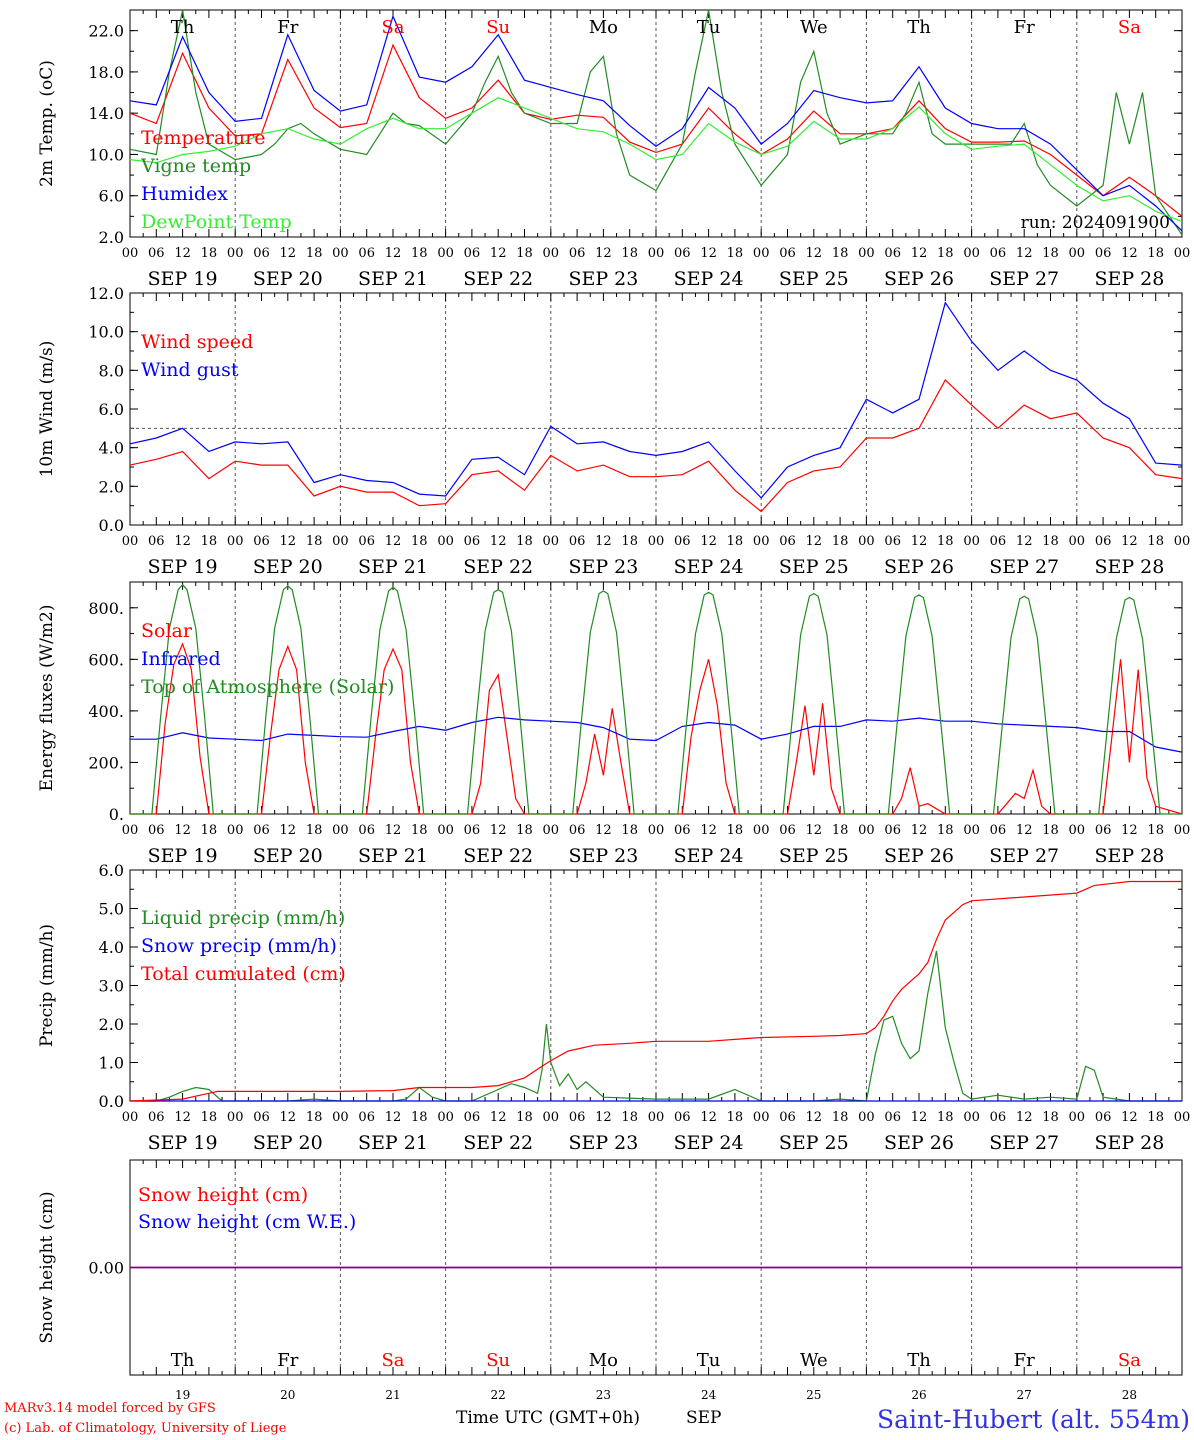 The height and width of the screenshot is (1440, 1194). What do you see at coordinates (1129, 856) in the screenshot?
I see `date-label: SEP 28` at bounding box center [1129, 856].